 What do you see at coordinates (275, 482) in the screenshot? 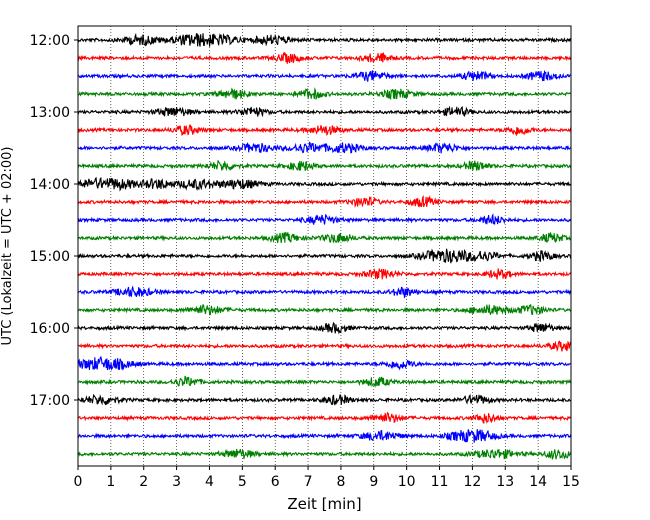
I see `x-tick-label: 6` at bounding box center [275, 482].